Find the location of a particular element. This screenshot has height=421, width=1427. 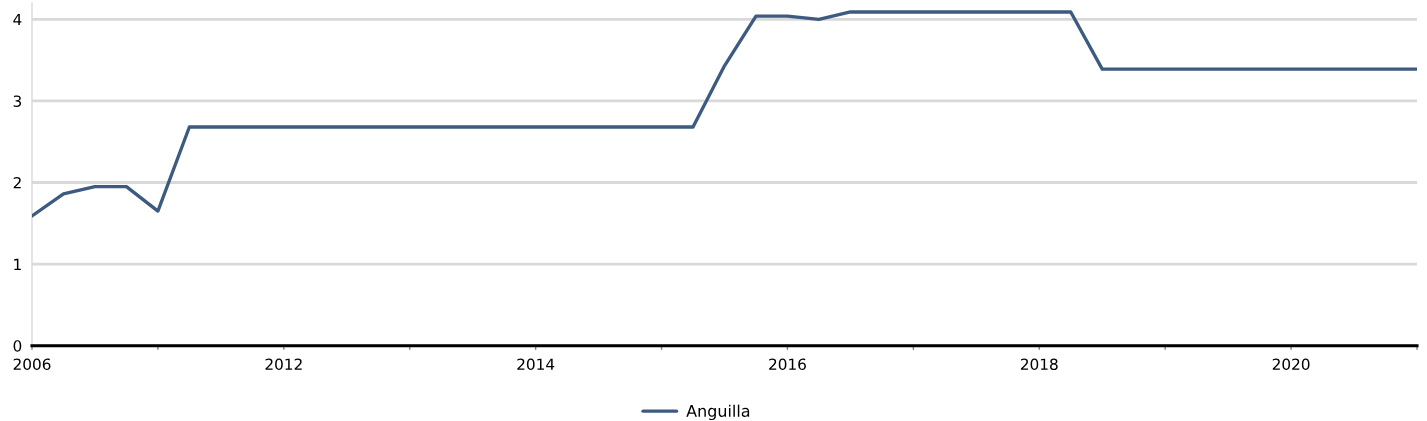

y-tick-label: 4 is located at coordinates (17, 19).